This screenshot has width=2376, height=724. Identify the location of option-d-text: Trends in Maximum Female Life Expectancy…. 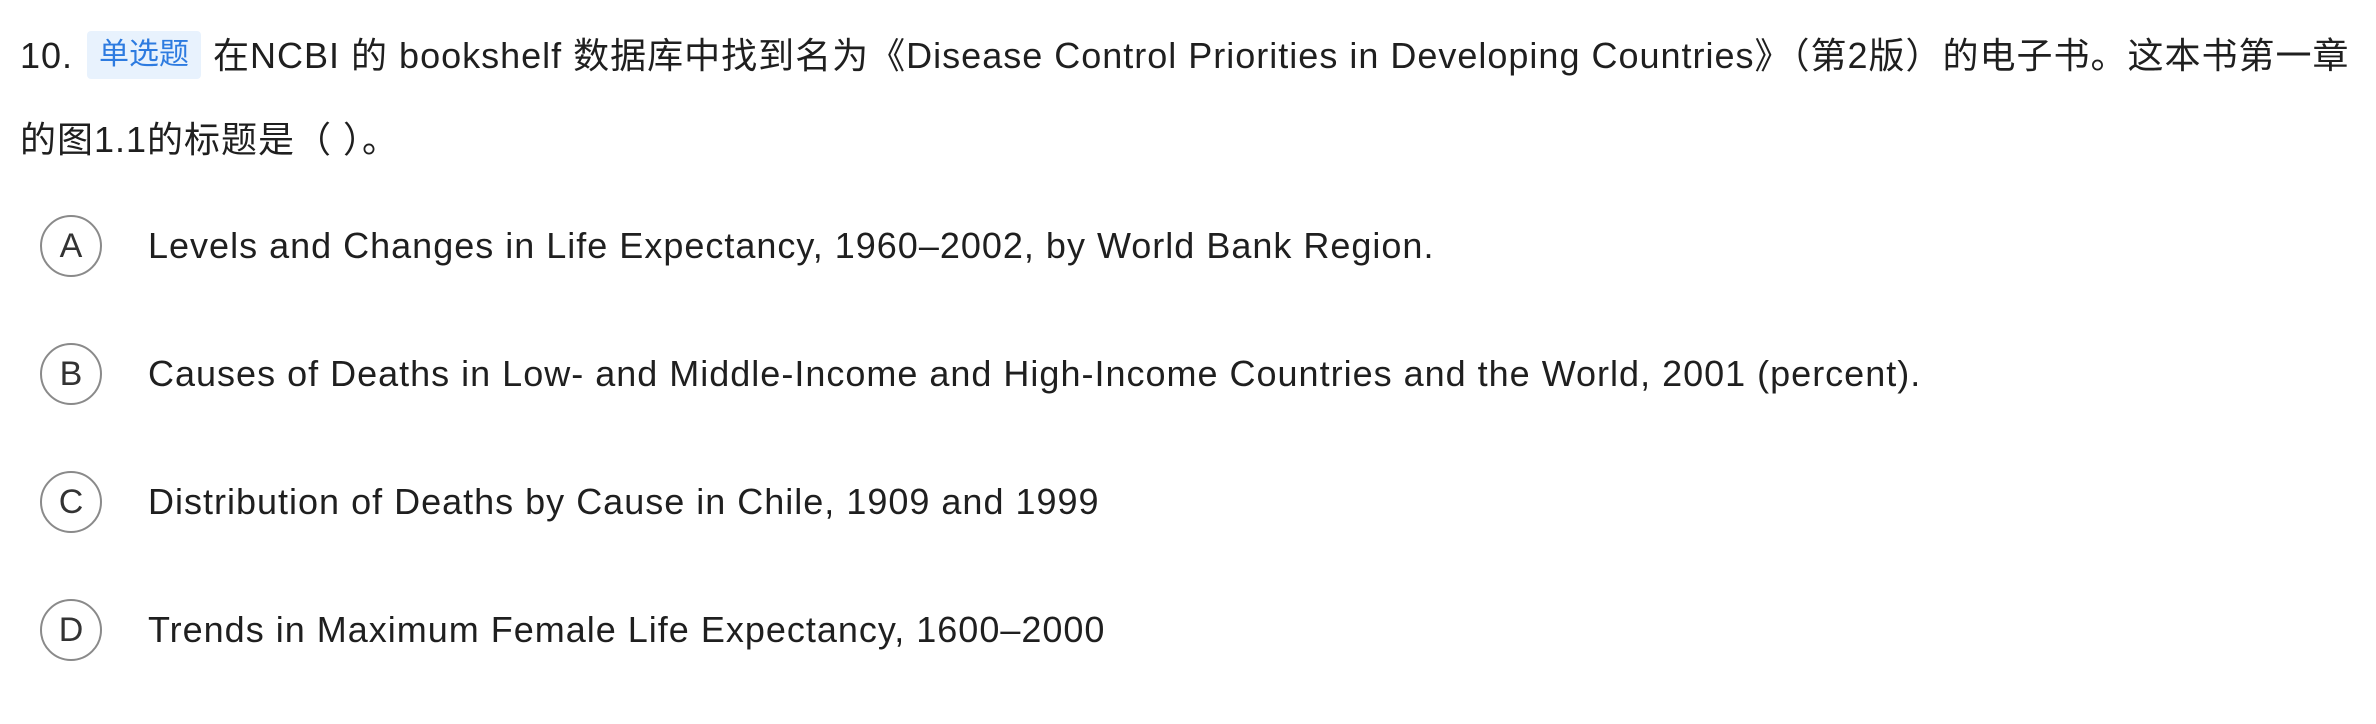
(627, 629).